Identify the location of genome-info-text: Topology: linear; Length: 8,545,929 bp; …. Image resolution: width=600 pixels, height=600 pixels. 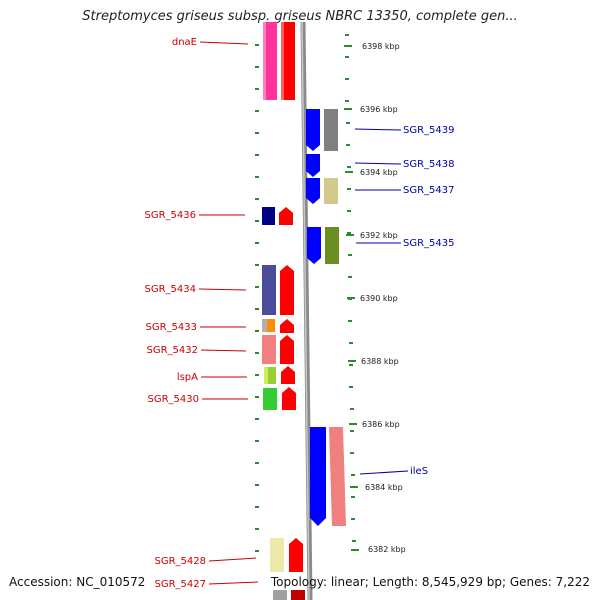
(430, 582).